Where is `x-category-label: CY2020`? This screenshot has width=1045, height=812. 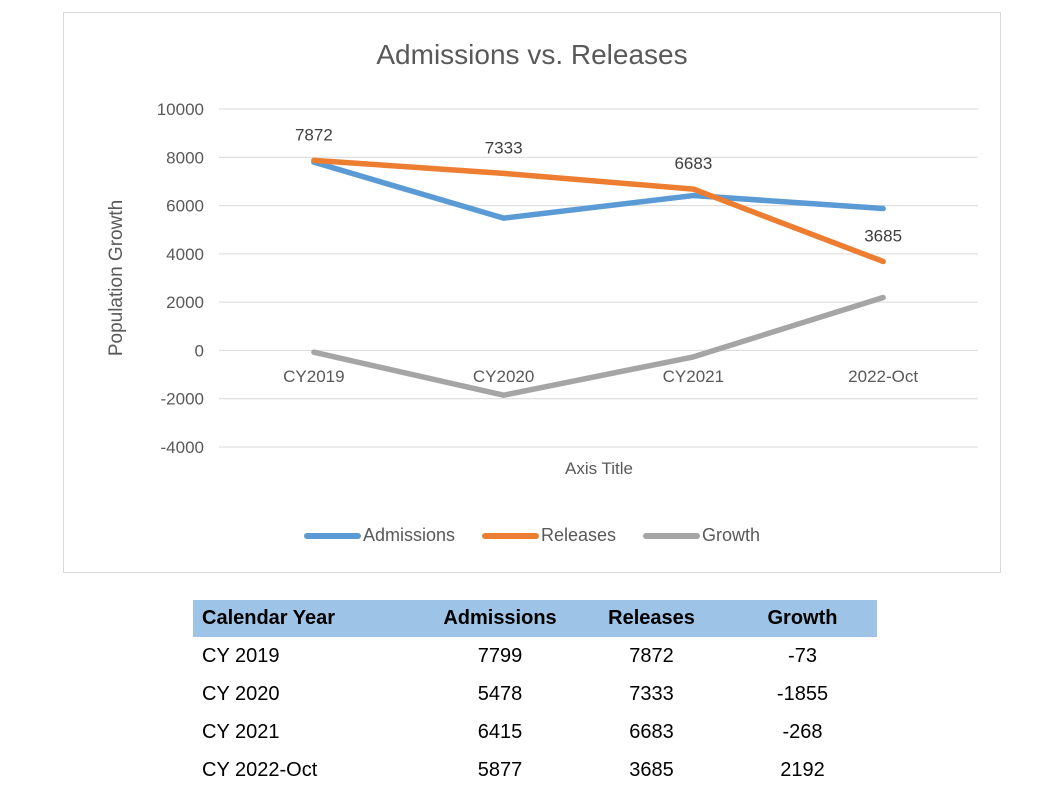 x-category-label: CY2020 is located at coordinates (503, 376).